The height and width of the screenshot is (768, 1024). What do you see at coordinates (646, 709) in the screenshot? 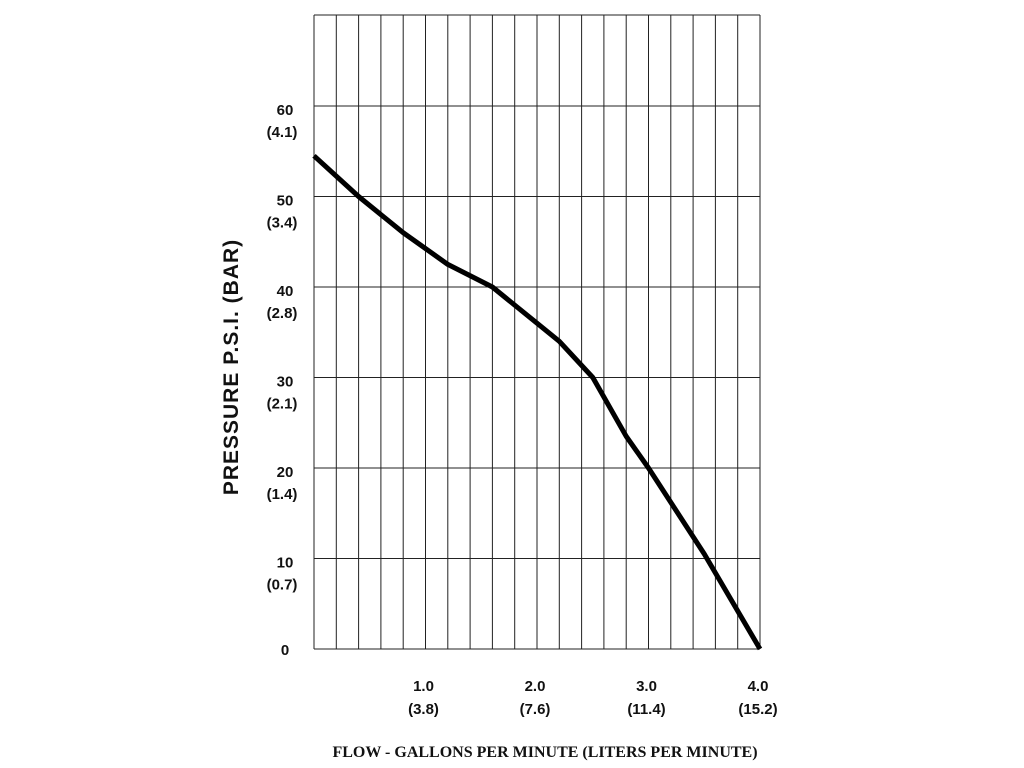
I see `x-tick-sublabel: (11.4)` at bounding box center [646, 709].